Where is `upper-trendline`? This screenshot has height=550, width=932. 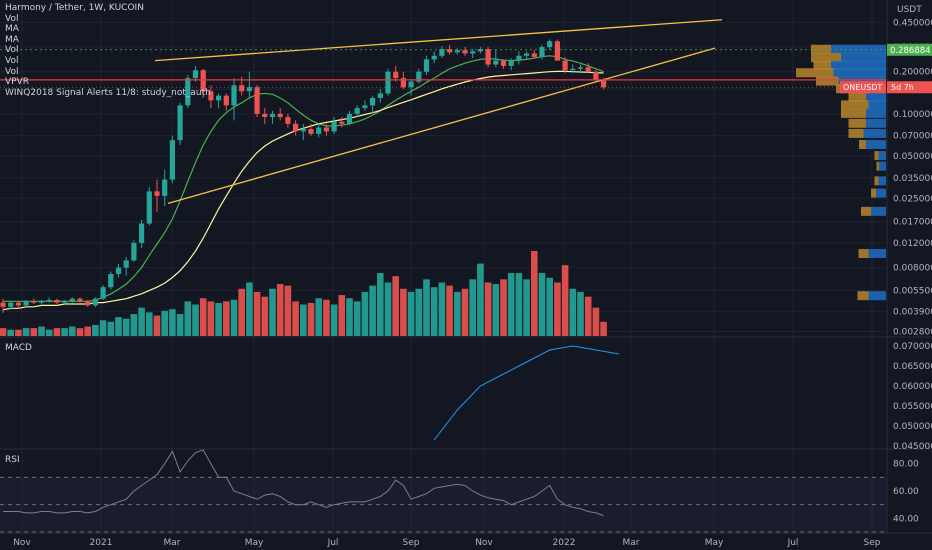 upper-trendline is located at coordinates (438, 40).